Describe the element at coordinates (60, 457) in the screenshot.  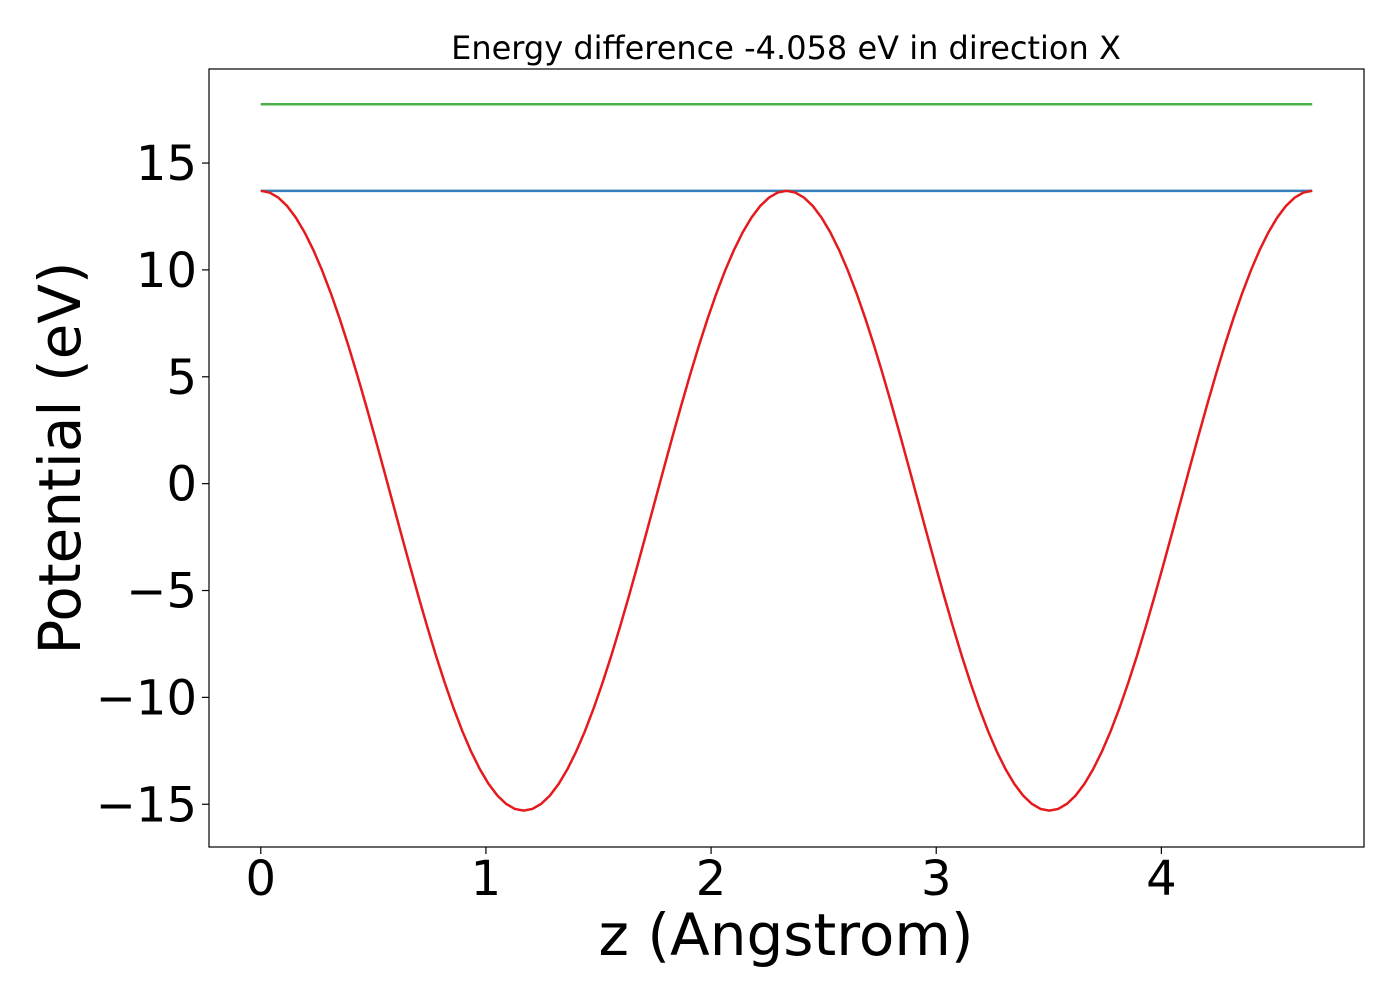
I see `y-axis-label: Potential (eV)` at that location.